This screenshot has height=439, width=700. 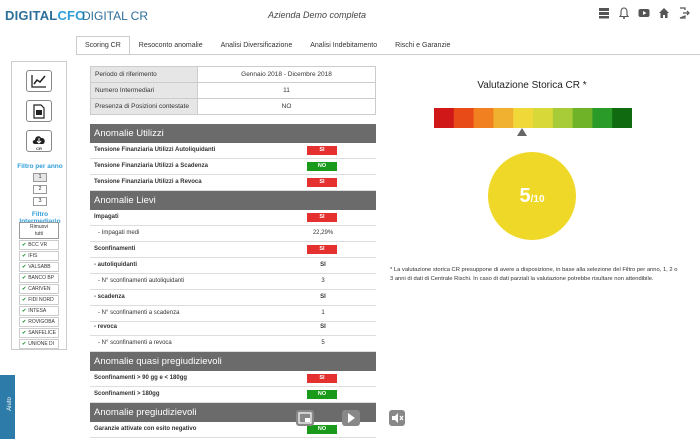 I want to click on rating-color-scale, so click(x=533, y=118).